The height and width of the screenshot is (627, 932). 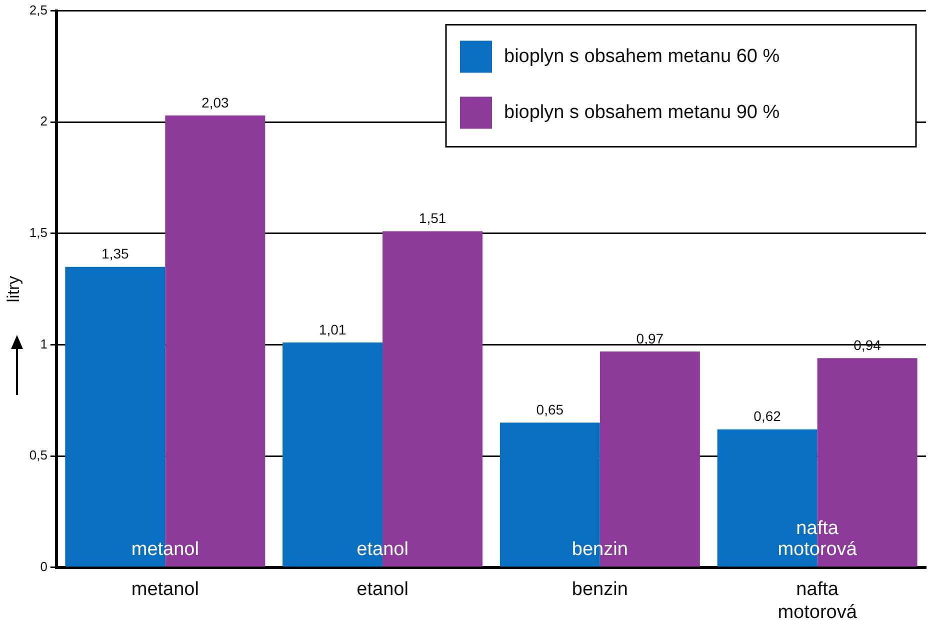 I want to click on data-label: 1,35, so click(x=115, y=254).